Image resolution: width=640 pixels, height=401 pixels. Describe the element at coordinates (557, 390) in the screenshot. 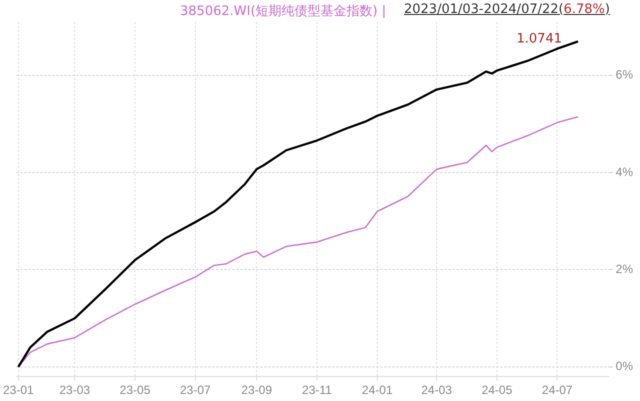

I see `x-tick-label: 24-07` at that location.